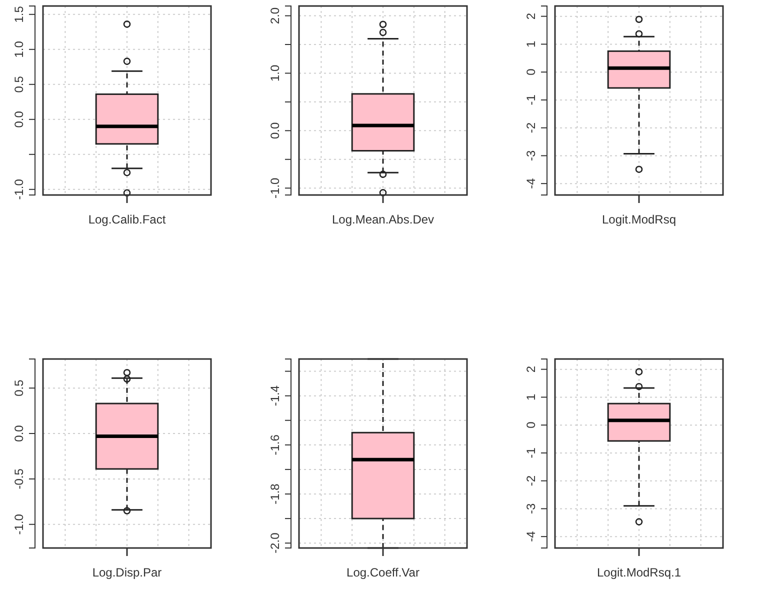  I want to click on y-tick-label: -1.6, so click(275, 445).